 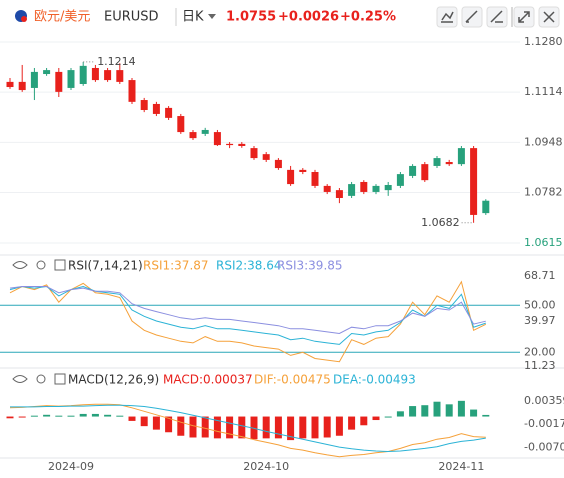 I want to click on toolbar, so click(x=498, y=17).